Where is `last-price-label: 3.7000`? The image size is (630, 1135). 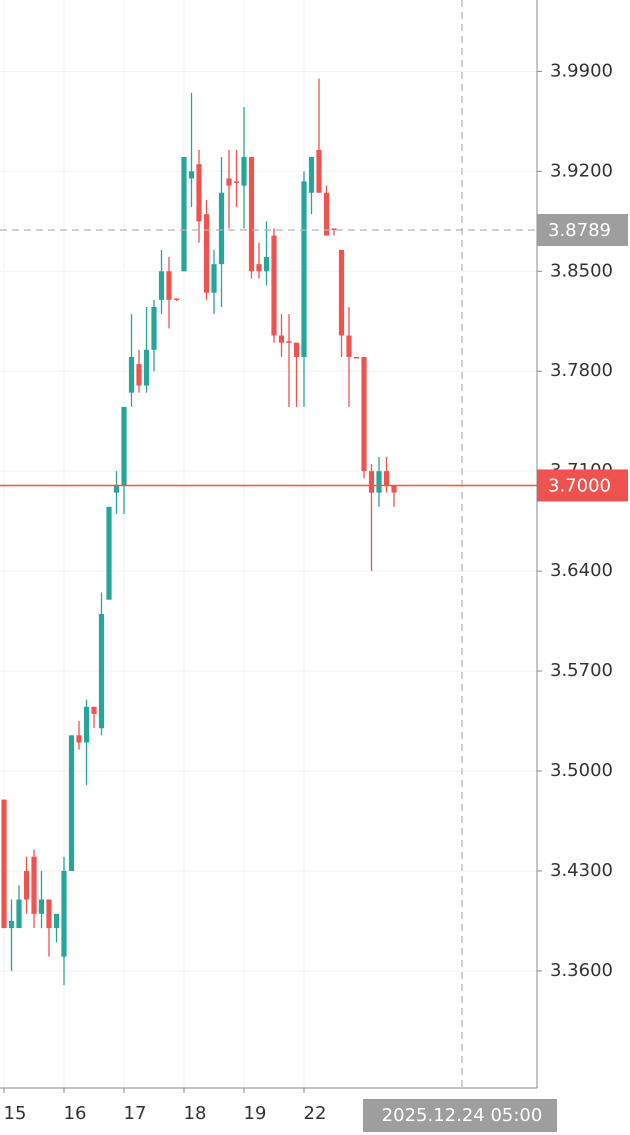 last-price-label: 3.7000 is located at coordinates (579, 485).